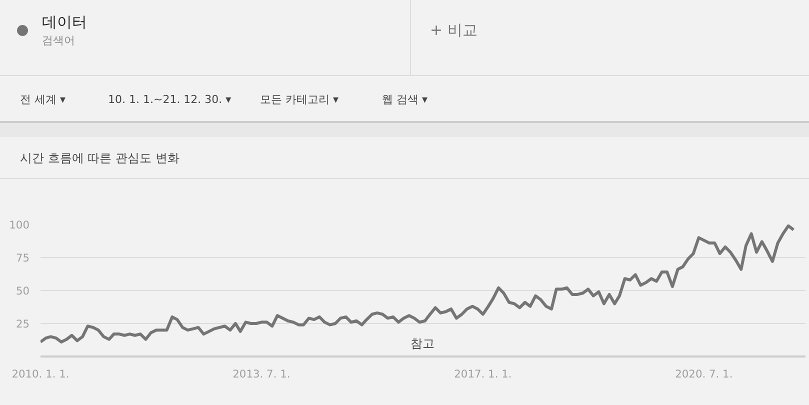  What do you see at coordinates (58, 41) in the screenshot?
I see `text: 검색어` at bounding box center [58, 41].